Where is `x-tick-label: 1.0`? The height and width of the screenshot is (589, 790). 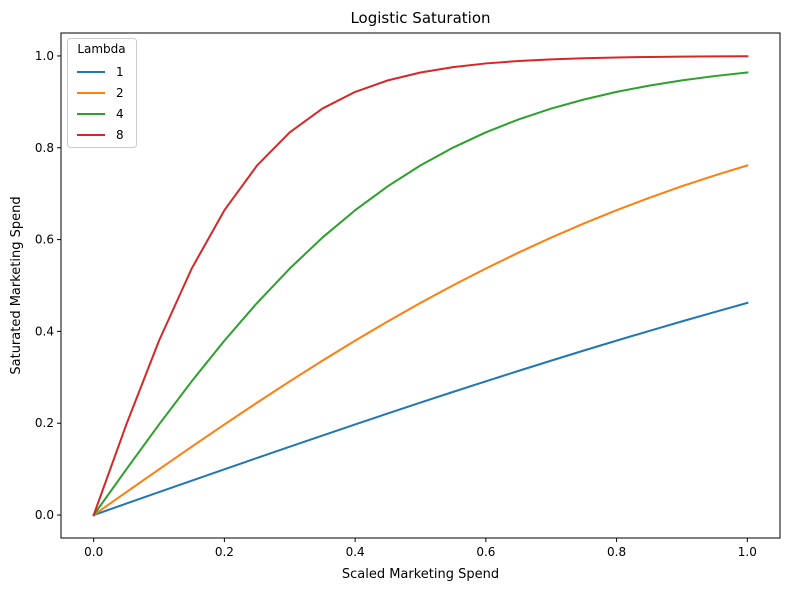 x-tick-label: 1.0 is located at coordinates (747, 552).